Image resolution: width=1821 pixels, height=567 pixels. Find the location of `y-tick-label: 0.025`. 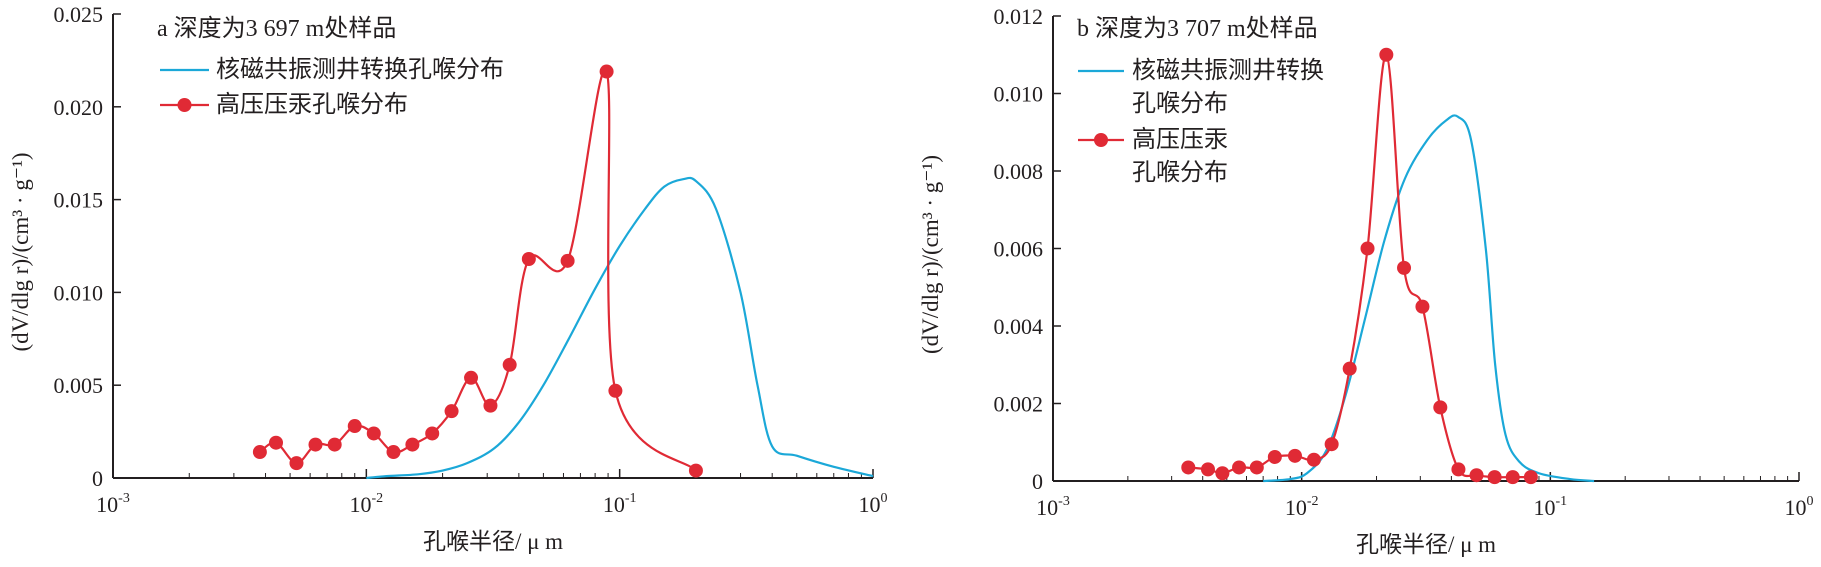

y-tick-label: 0.025 is located at coordinates (79, 14).